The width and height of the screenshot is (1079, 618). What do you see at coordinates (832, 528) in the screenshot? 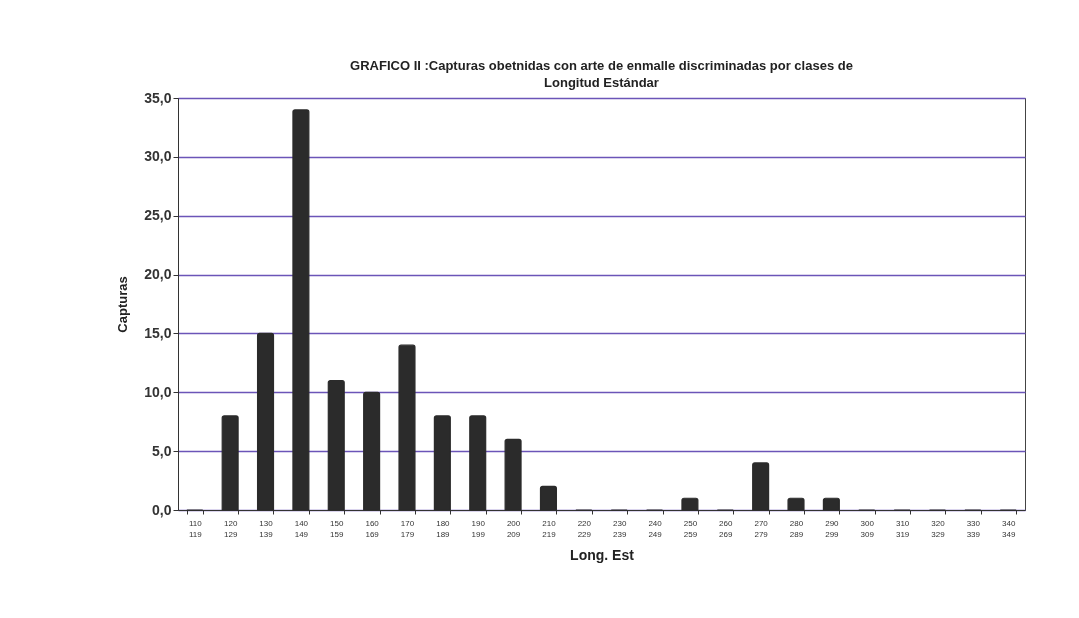
I see `x-tick-label: 290 299` at bounding box center [832, 528].